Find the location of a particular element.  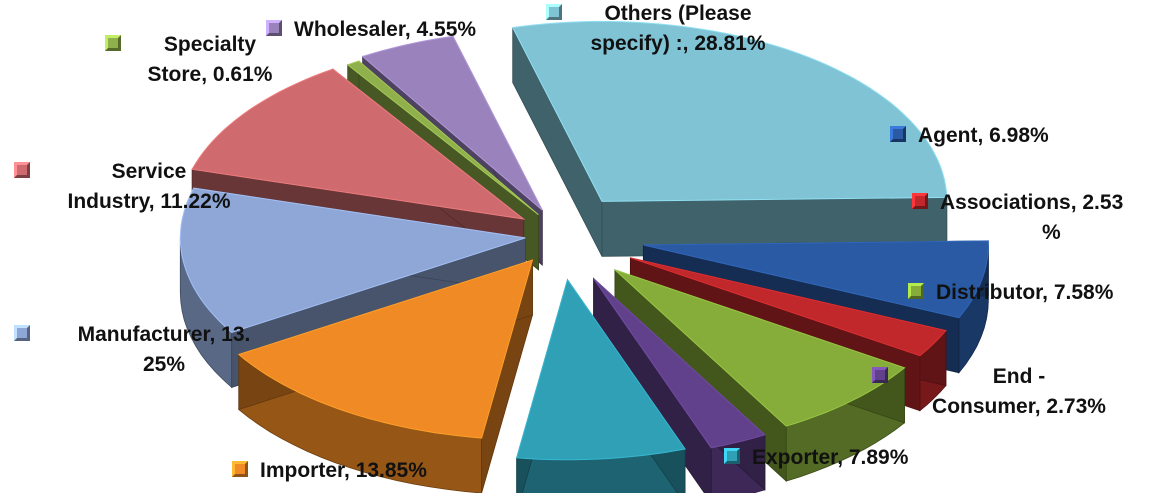

pie-label-exporter: Exporter, 7.89% is located at coordinates (816, 457).